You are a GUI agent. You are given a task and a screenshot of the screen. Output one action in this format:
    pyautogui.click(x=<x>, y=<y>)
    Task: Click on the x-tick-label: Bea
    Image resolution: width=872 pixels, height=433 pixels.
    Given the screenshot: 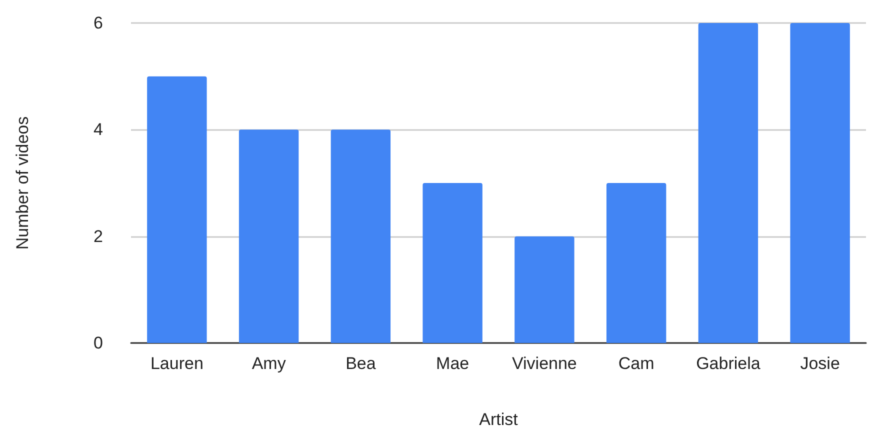 What is the action you would take?
    pyautogui.click(x=361, y=363)
    